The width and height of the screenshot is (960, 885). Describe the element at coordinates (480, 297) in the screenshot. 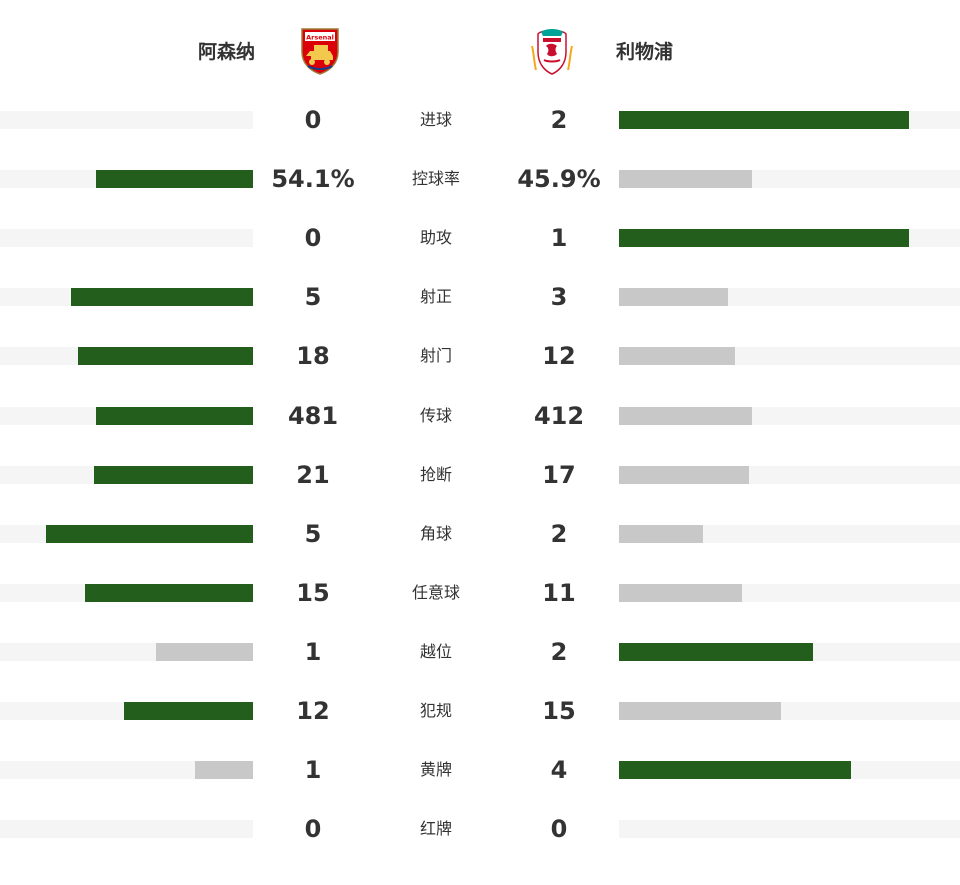

I see `stat-row: 5 射正 3` at that location.